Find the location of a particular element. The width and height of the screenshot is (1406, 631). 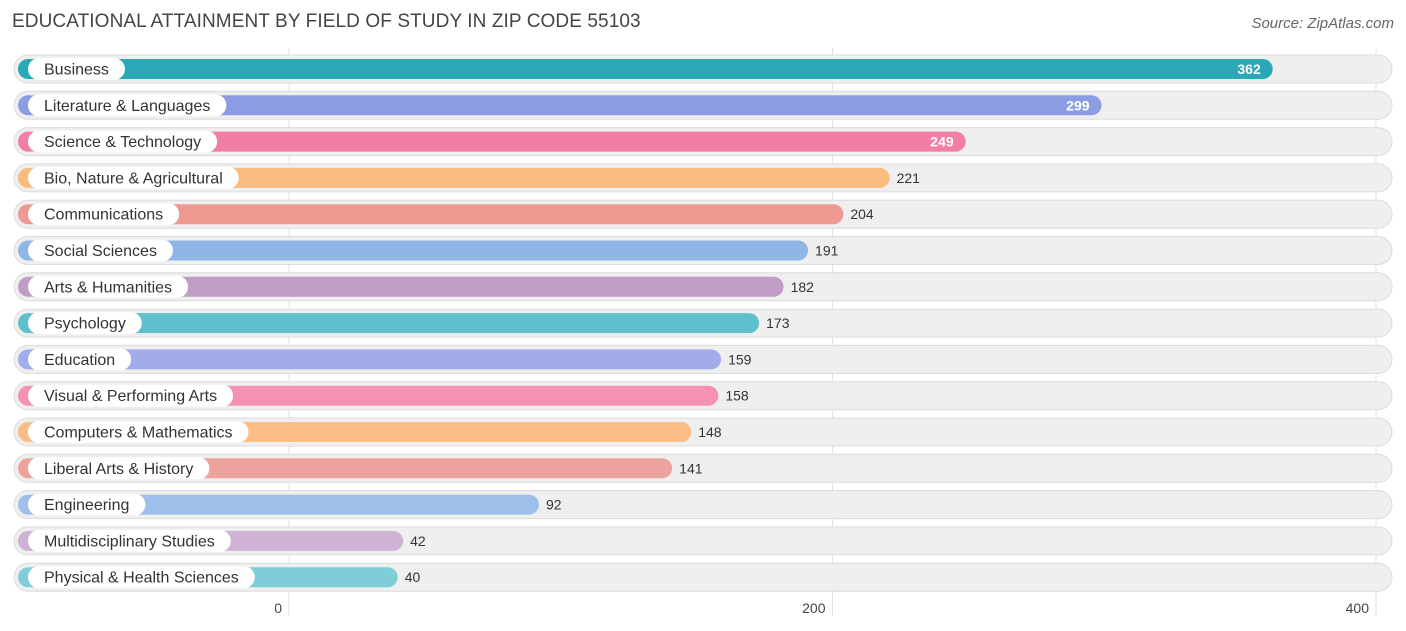

bar-row: Liberal Arts & History 141 is located at coordinates (703, 468).